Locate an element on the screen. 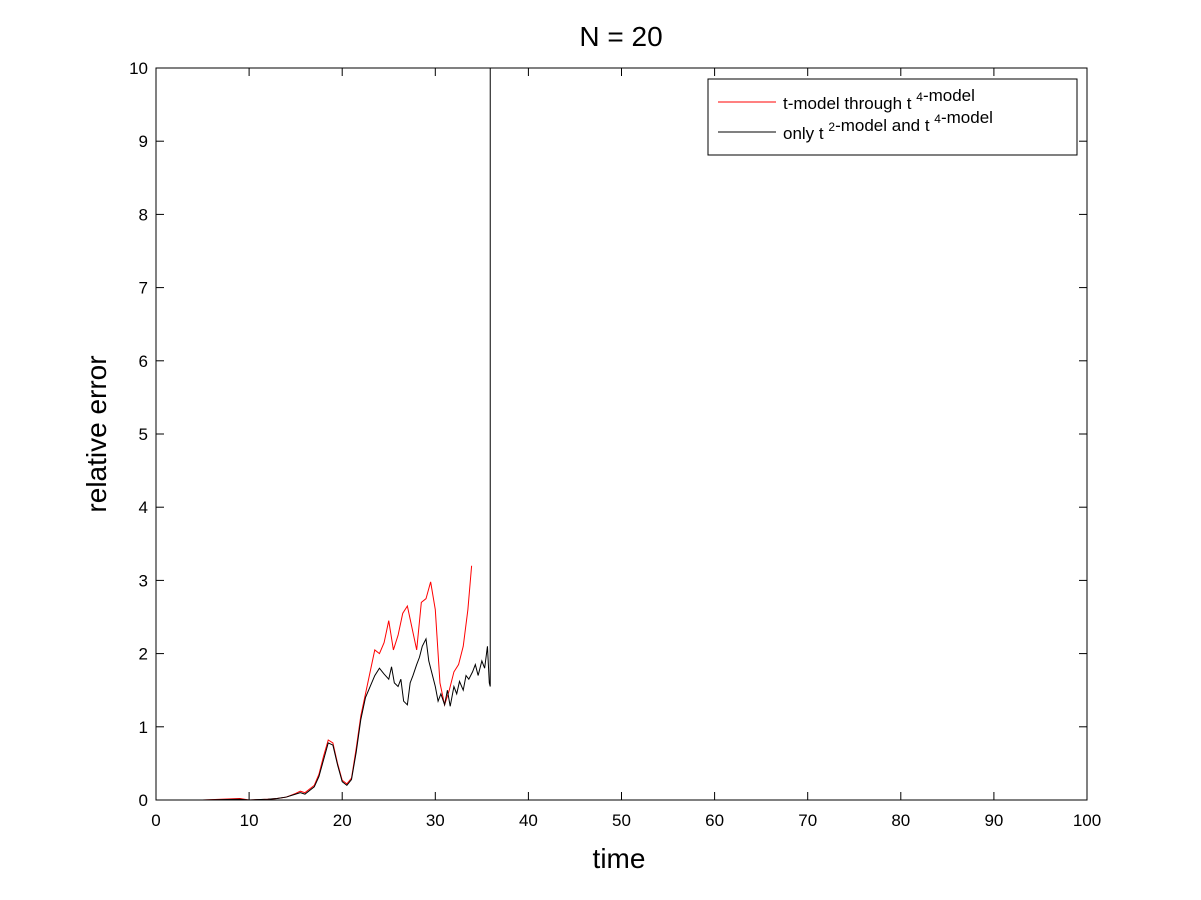  y-tick-label: 9 is located at coordinates (143, 141).